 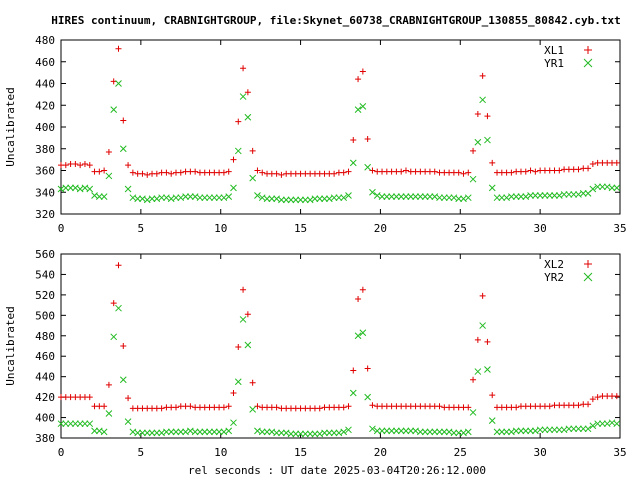 What do you see at coordinates (45, 356) in the screenshot?
I see `y-tick-label: 460` at bounding box center [45, 356].